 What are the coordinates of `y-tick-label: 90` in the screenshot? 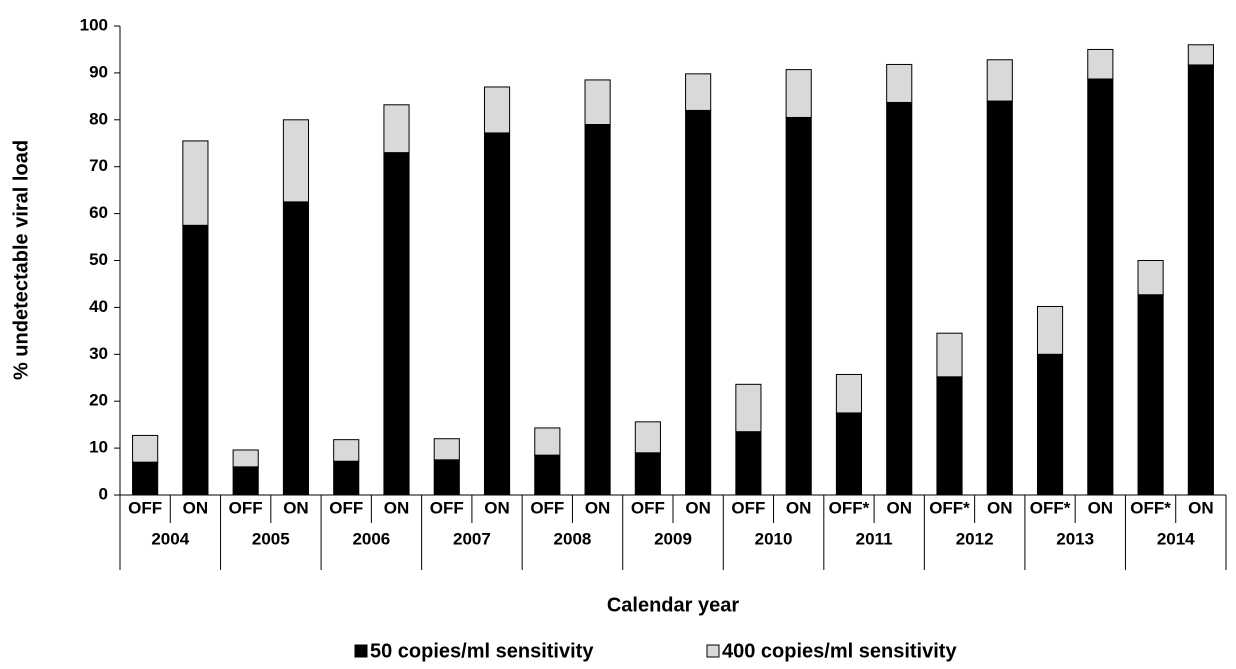 It's located at (98, 71).